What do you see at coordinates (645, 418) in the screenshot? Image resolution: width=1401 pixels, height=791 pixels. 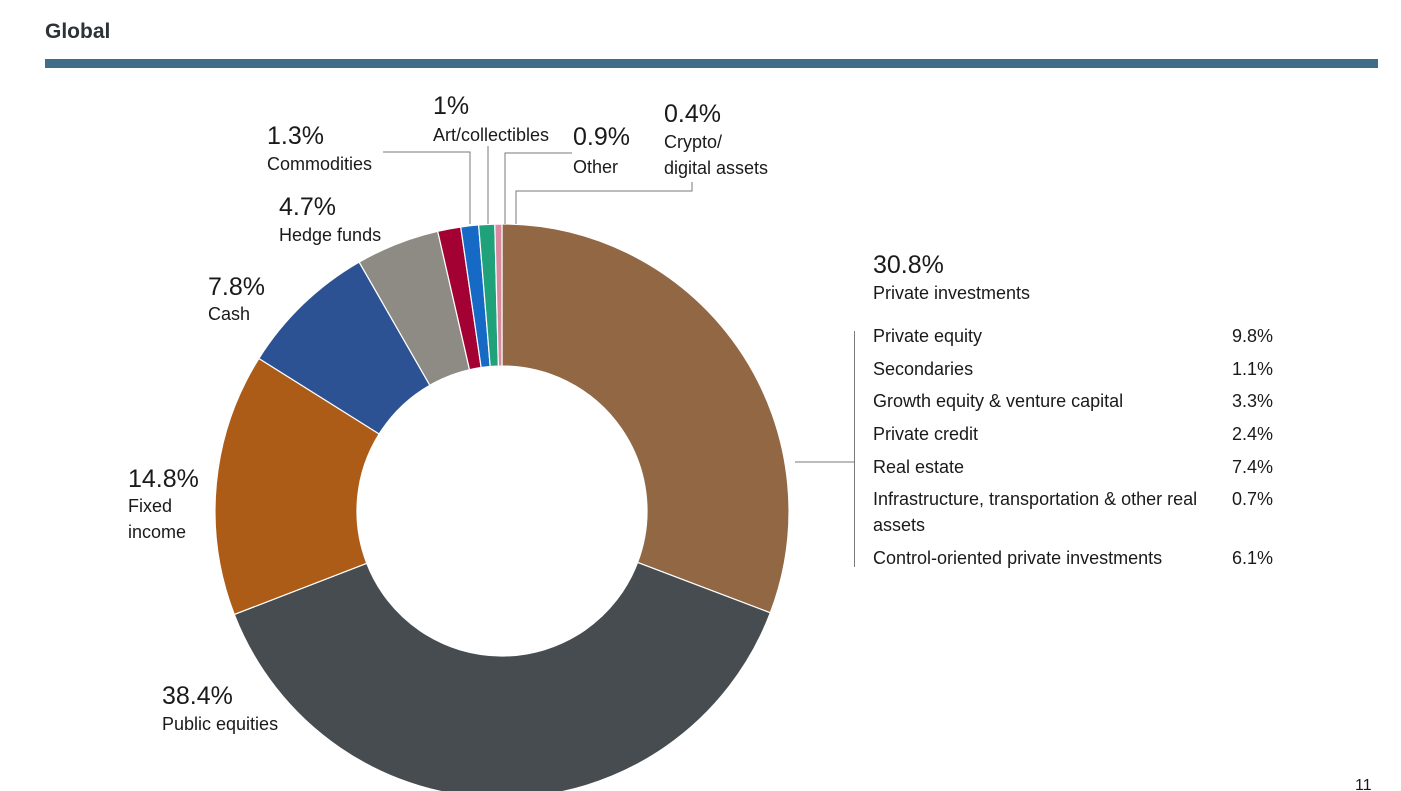 I see `slice-private-investments` at bounding box center [645, 418].